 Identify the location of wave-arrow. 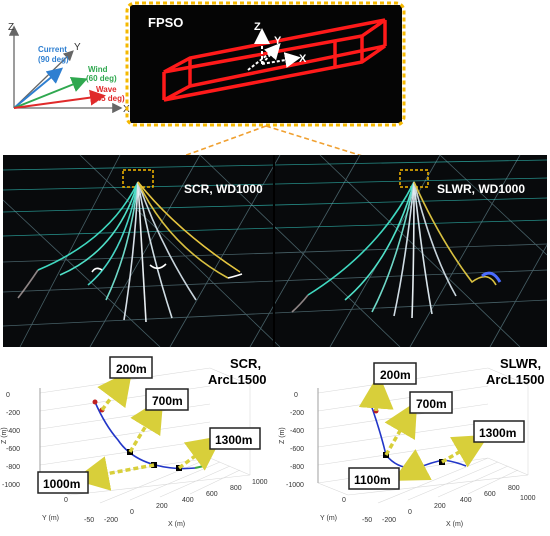
(59, 99).